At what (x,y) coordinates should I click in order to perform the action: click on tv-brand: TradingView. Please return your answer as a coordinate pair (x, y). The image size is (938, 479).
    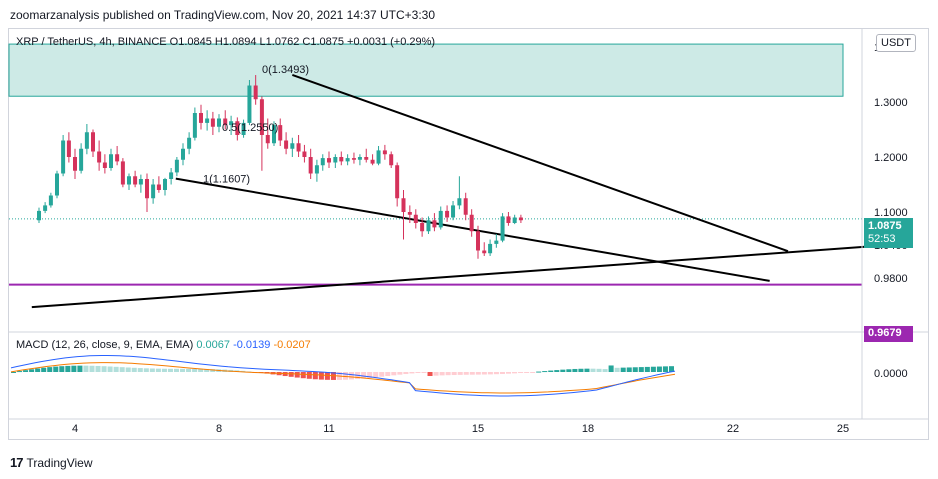
    Looking at the image, I should click on (59, 462).